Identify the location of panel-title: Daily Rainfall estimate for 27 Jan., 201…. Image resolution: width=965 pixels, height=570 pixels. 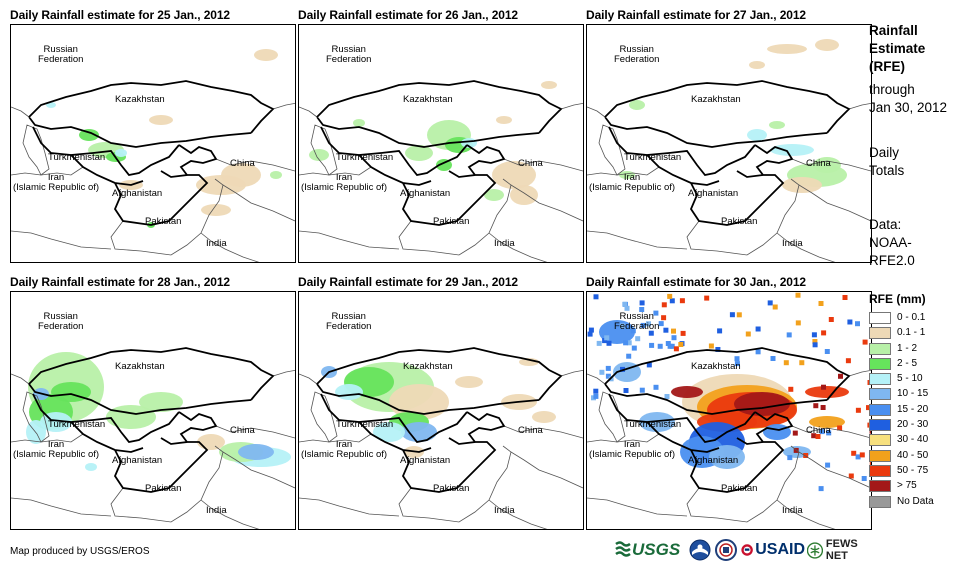
(696, 15).